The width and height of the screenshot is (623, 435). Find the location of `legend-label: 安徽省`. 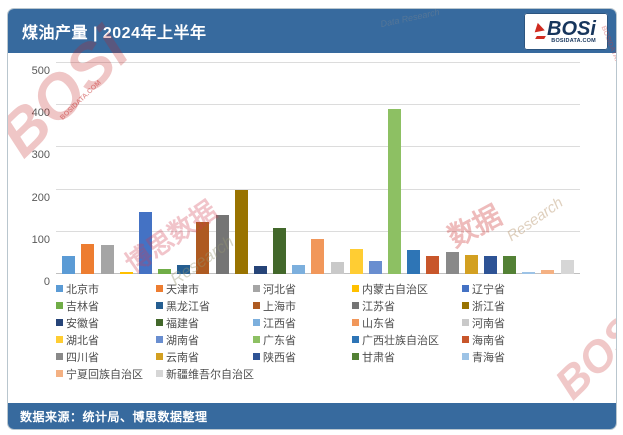

legend-label: 安徽省 is located at coordinates (82, 323).